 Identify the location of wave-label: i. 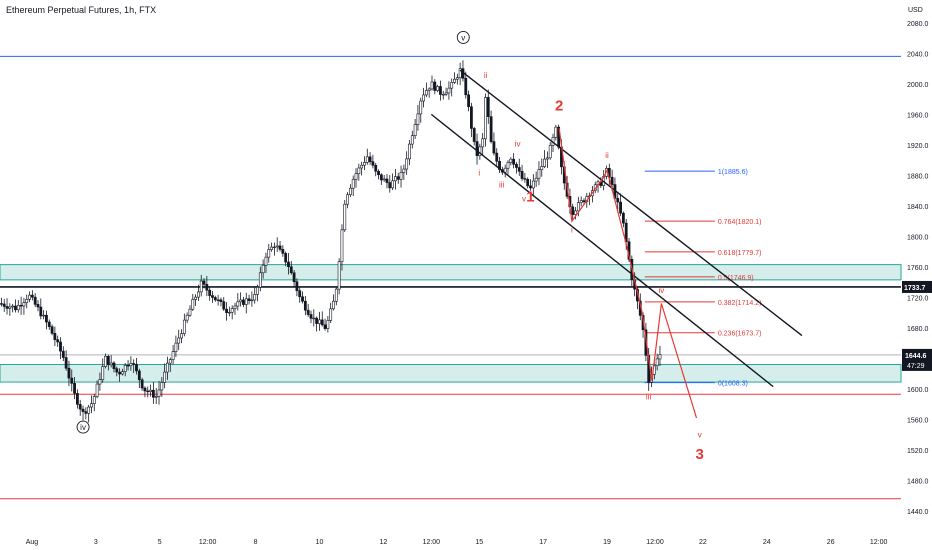
(572, 230).